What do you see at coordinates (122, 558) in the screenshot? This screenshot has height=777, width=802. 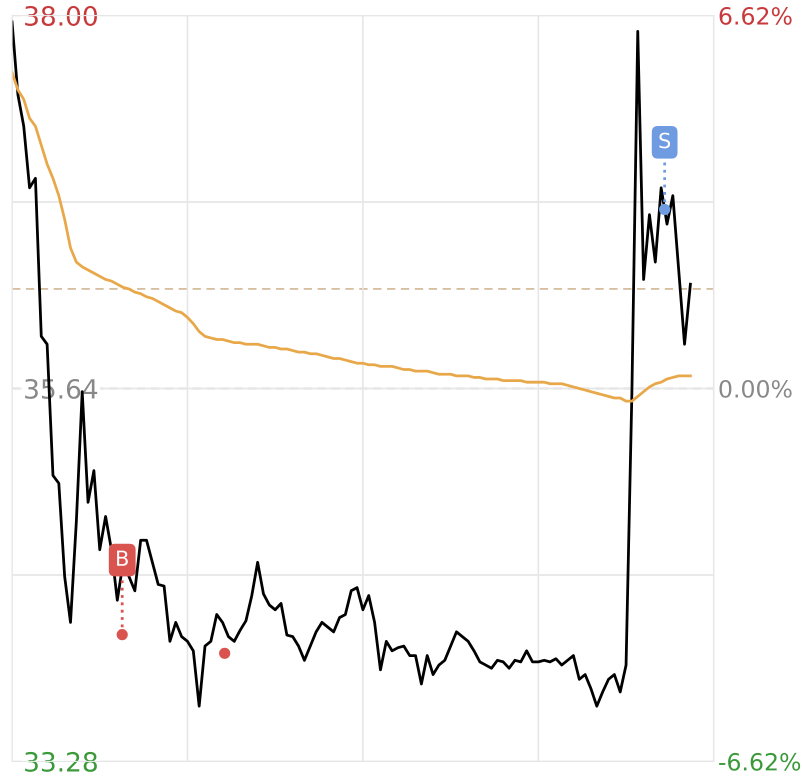 I see `annotation: B` at bounding box center [122, 558].